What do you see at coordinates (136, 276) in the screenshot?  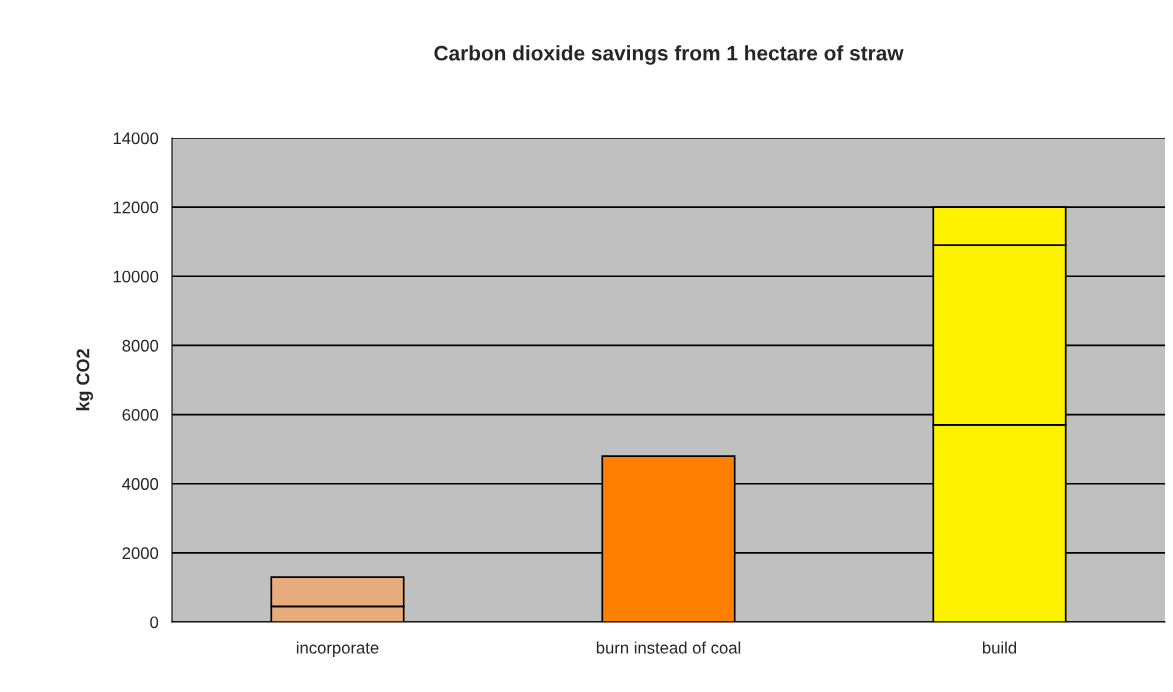 I see `y-tick-label: 10000` at bounding box center [136, 276].